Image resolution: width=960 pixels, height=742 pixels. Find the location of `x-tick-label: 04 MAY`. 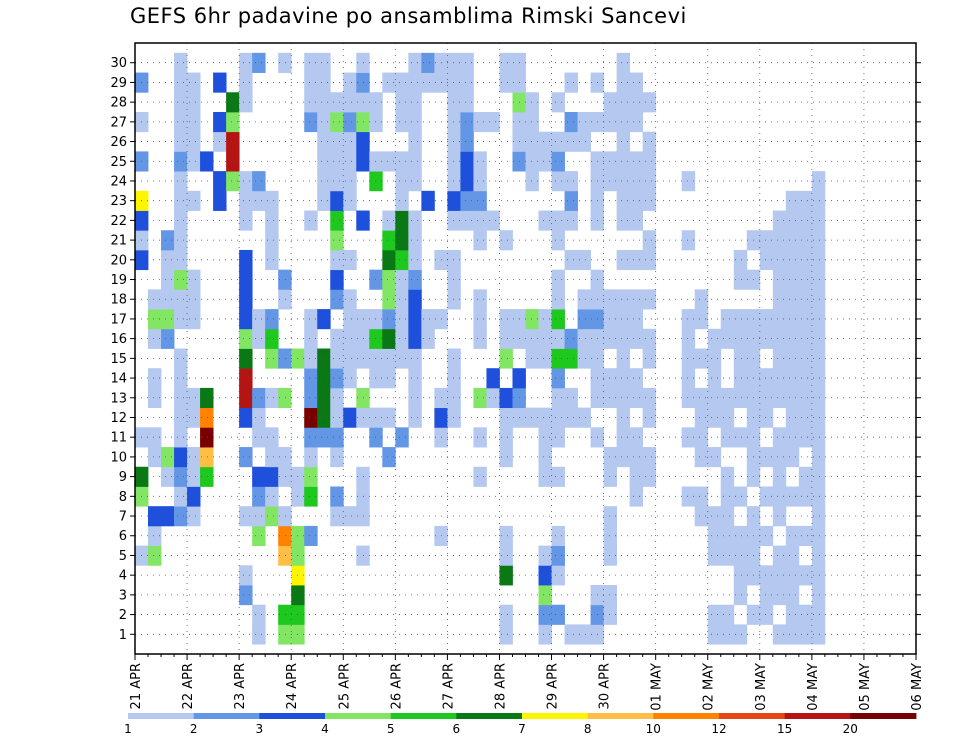

x-tick-label: 04 MAY is located at coordinates (813, 687).